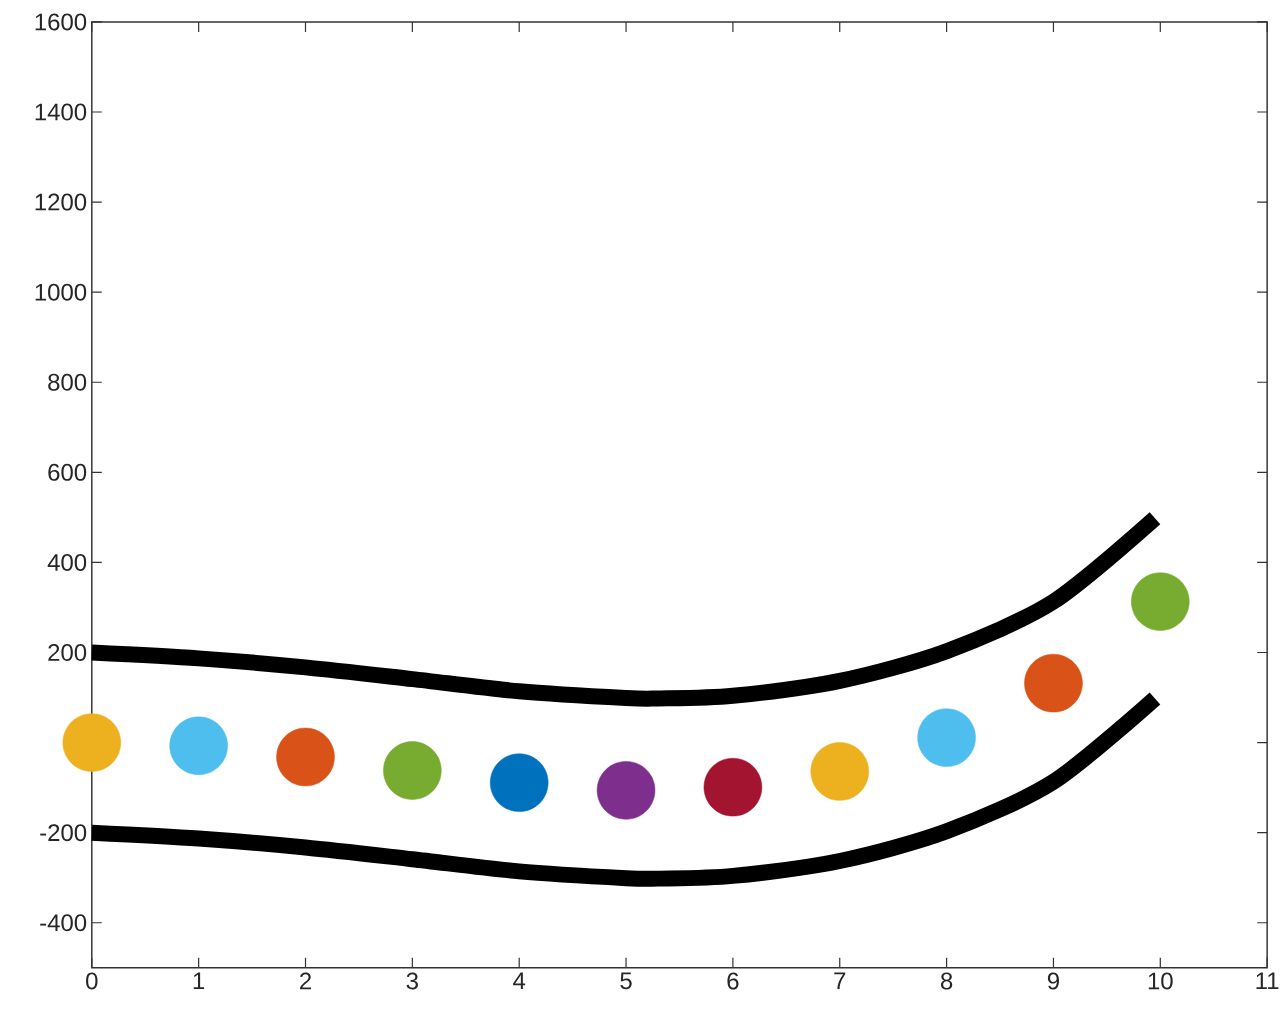 This screenshot has width=1284, height=1017. What do you see at coordinates (946, 981) in the screenshot?
I see `x-tick-label: 8` at bounding box center [946, 981].